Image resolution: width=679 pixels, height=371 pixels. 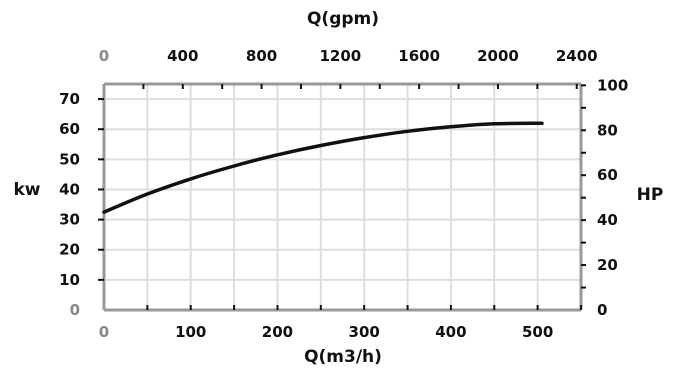 What do you see at coordinates (537, 332) in the screenshot?
I see `x-bottom-tick-label: 500` at bounding box center [537, 332].